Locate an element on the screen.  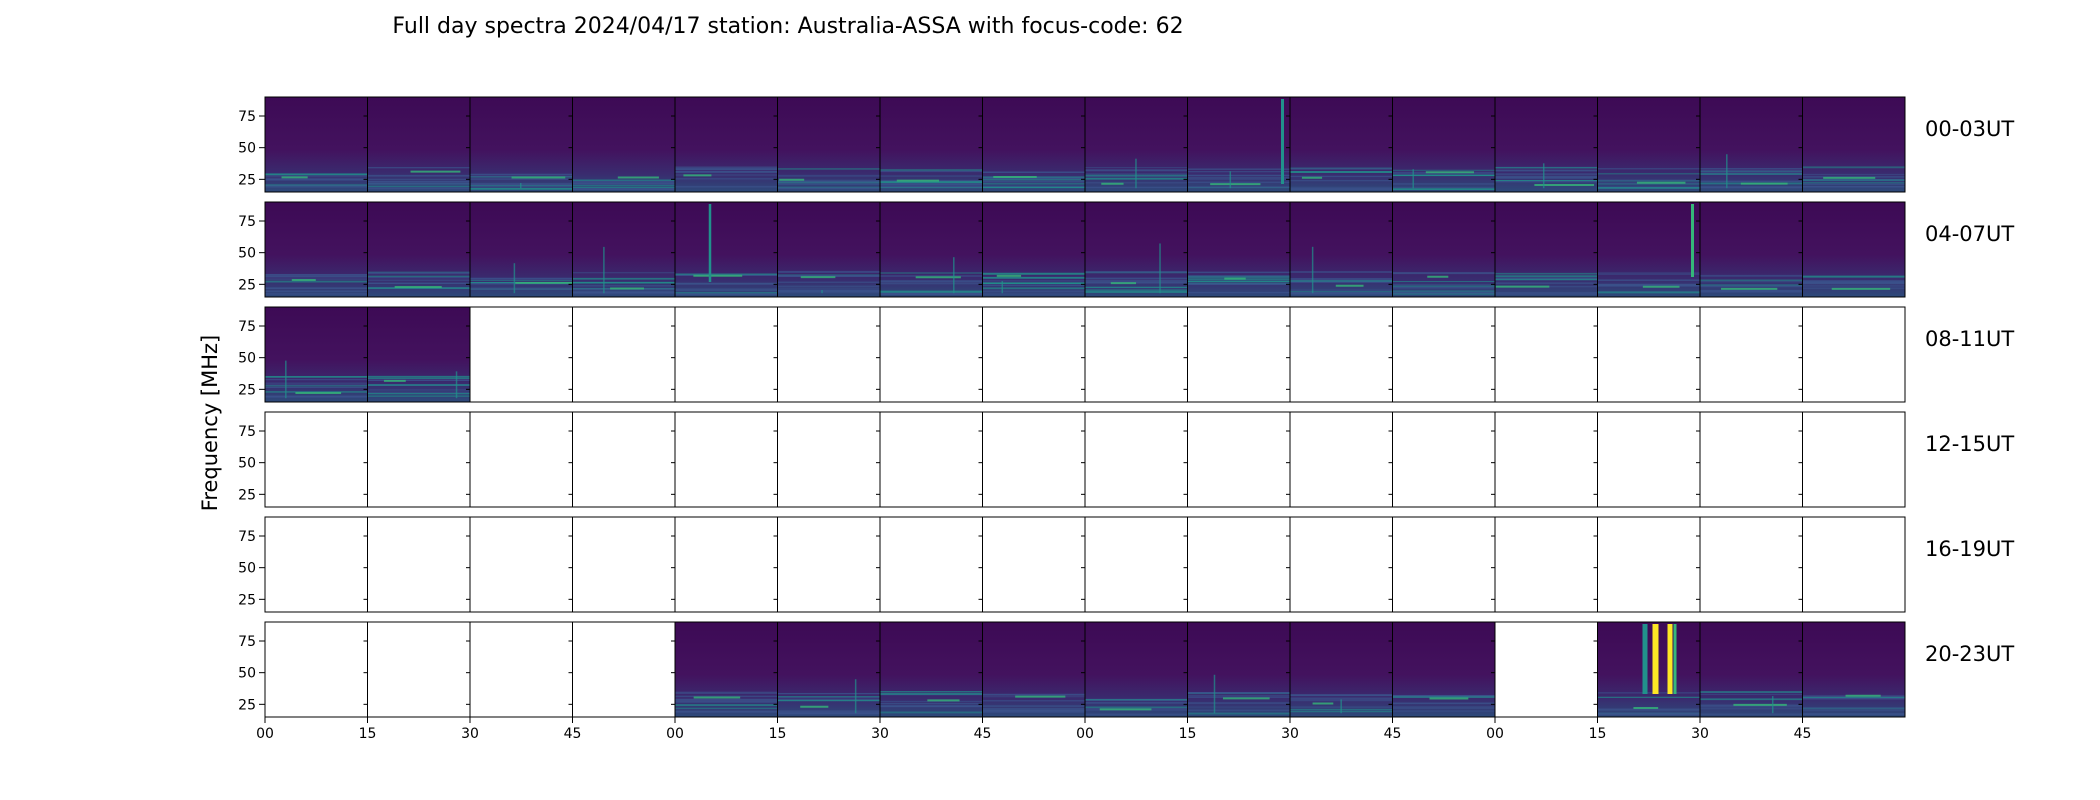
row-label: 16-19UT is located at coordinates (1969, 549).